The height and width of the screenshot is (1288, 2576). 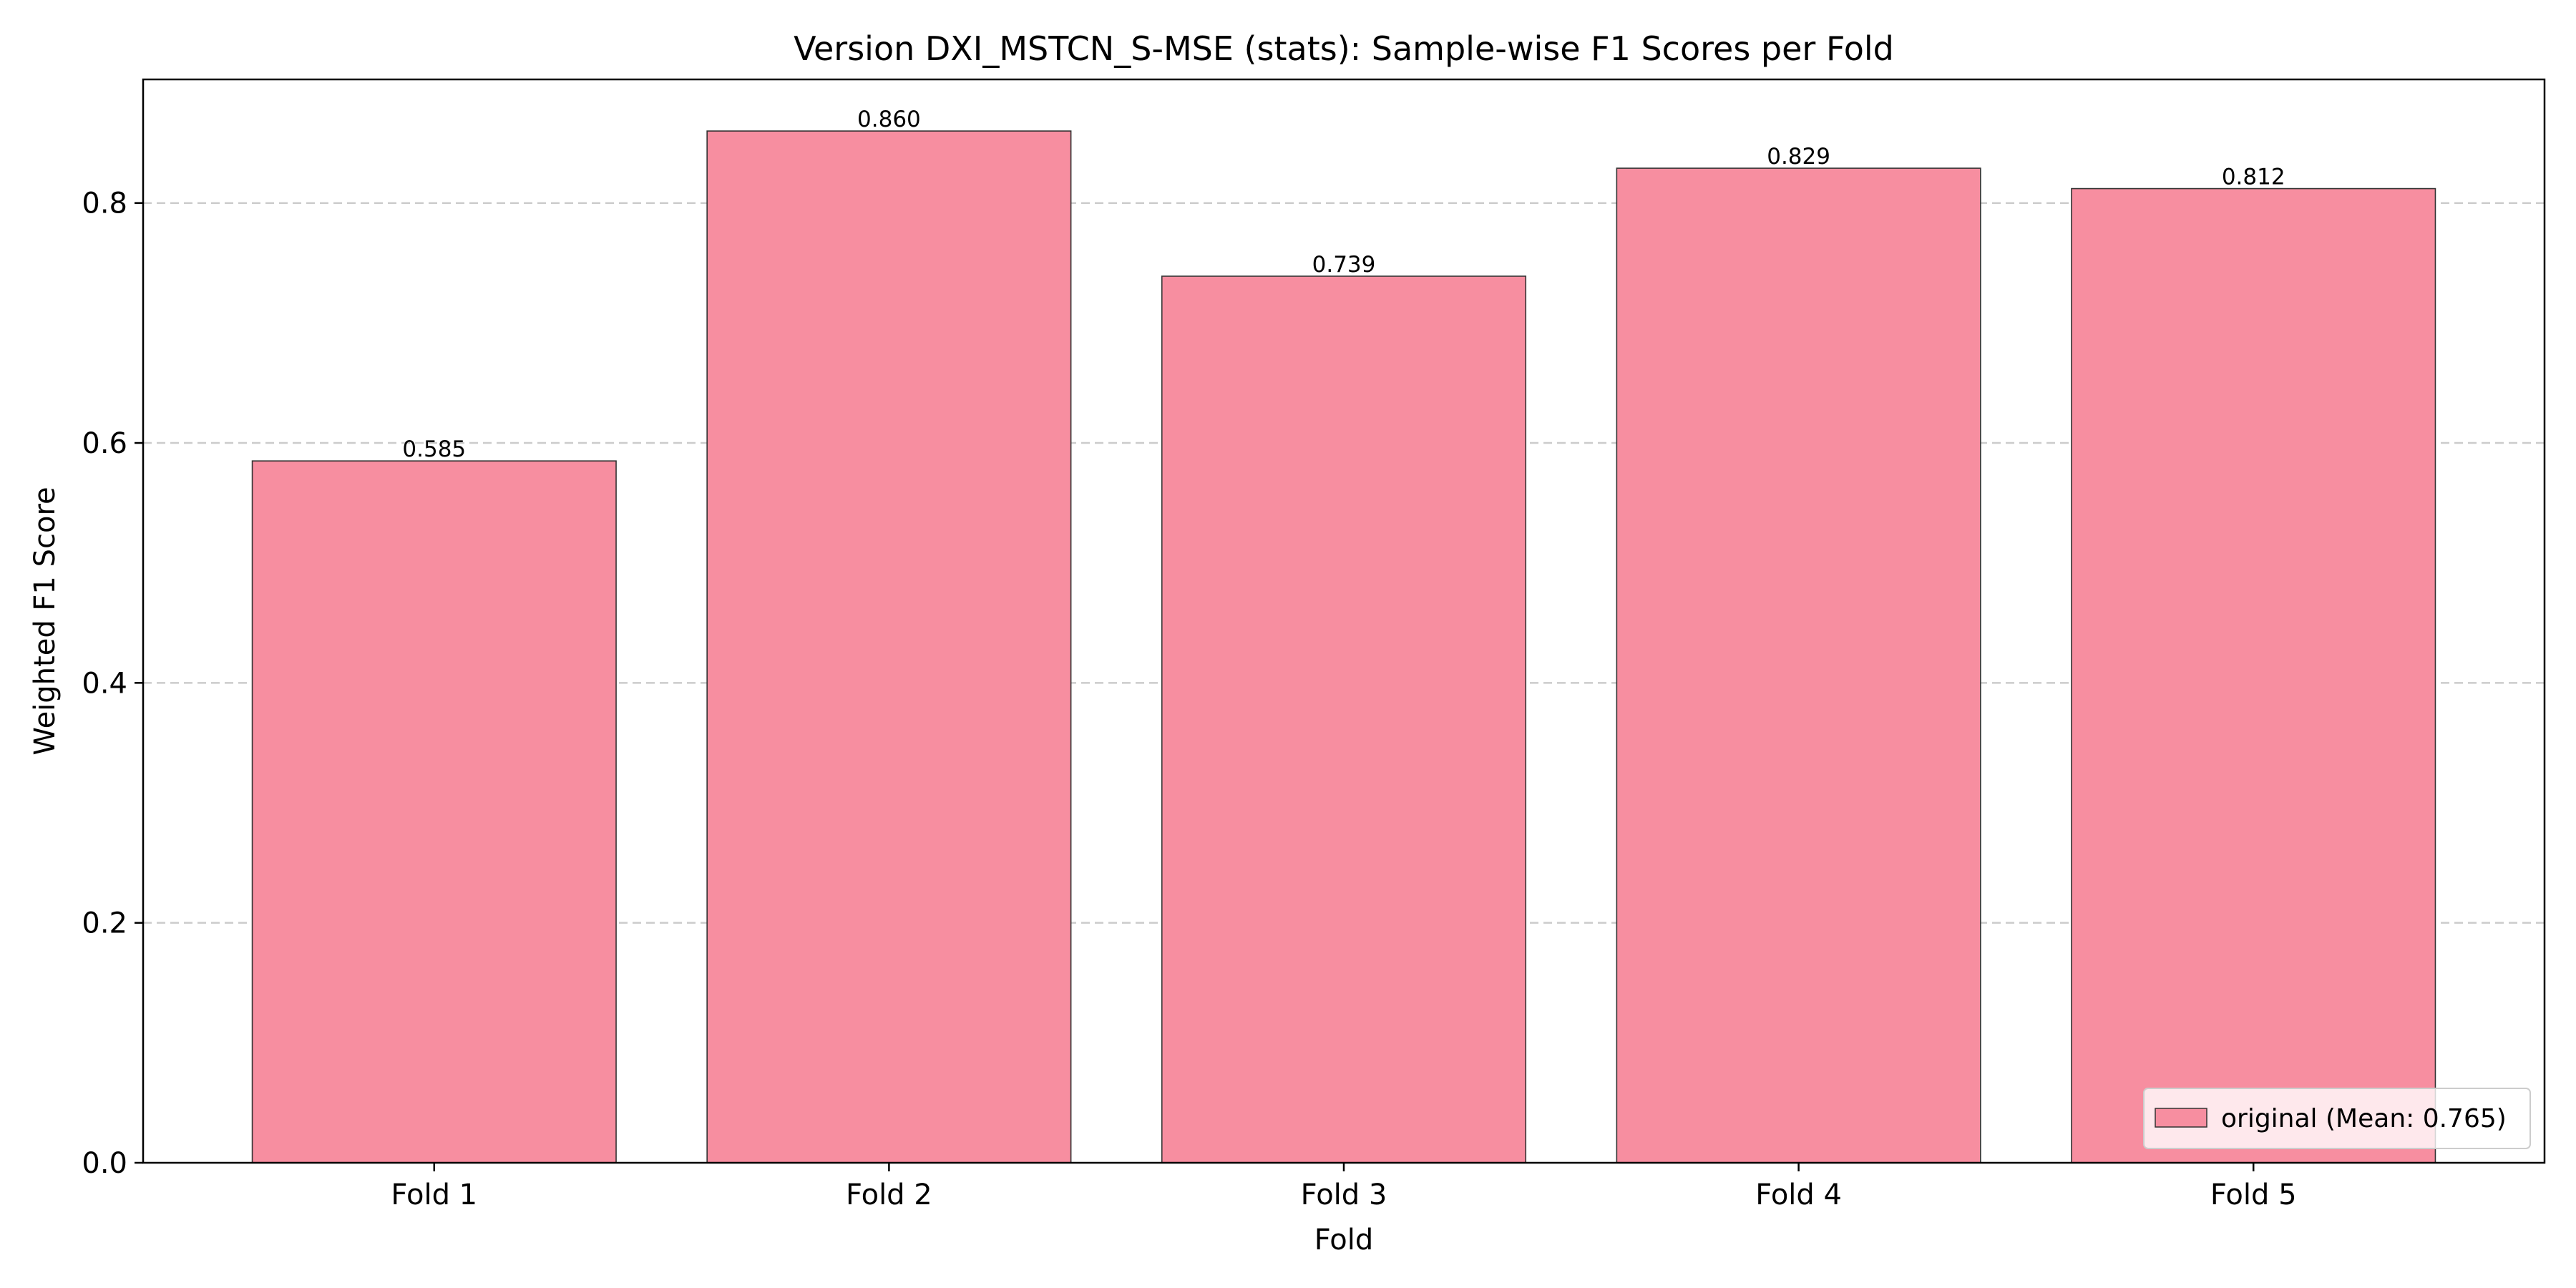 I want to click on legend-box, so click(x=2337, y=1118).